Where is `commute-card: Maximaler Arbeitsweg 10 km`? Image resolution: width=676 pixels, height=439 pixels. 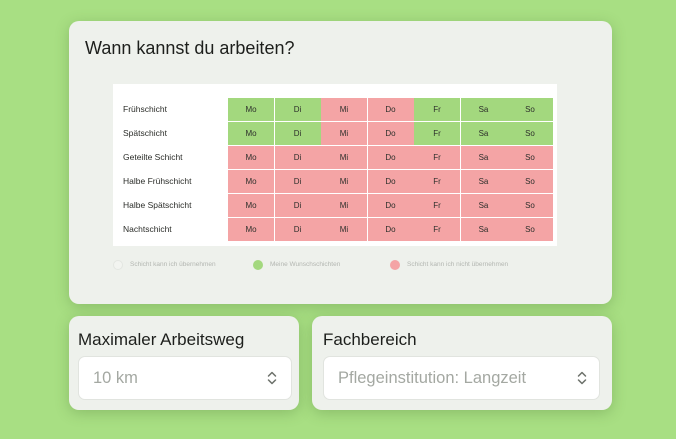
commute-card: Maximaler Arbeitsweg 10 km is located at coordinates (184, 363).